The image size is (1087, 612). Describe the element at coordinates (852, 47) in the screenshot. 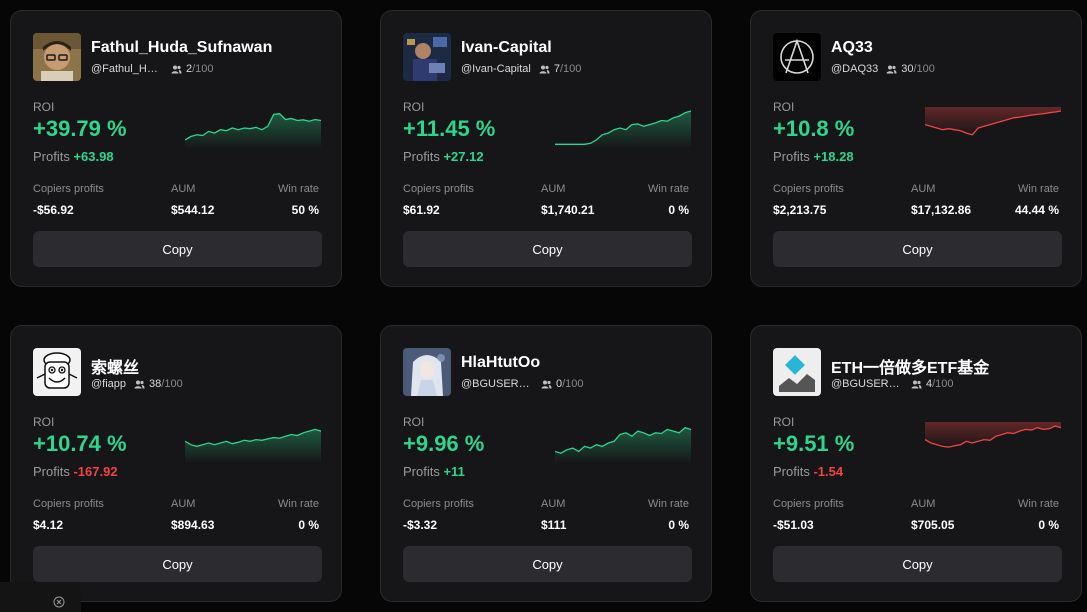

I see `trader-name: AQ33` at that location.